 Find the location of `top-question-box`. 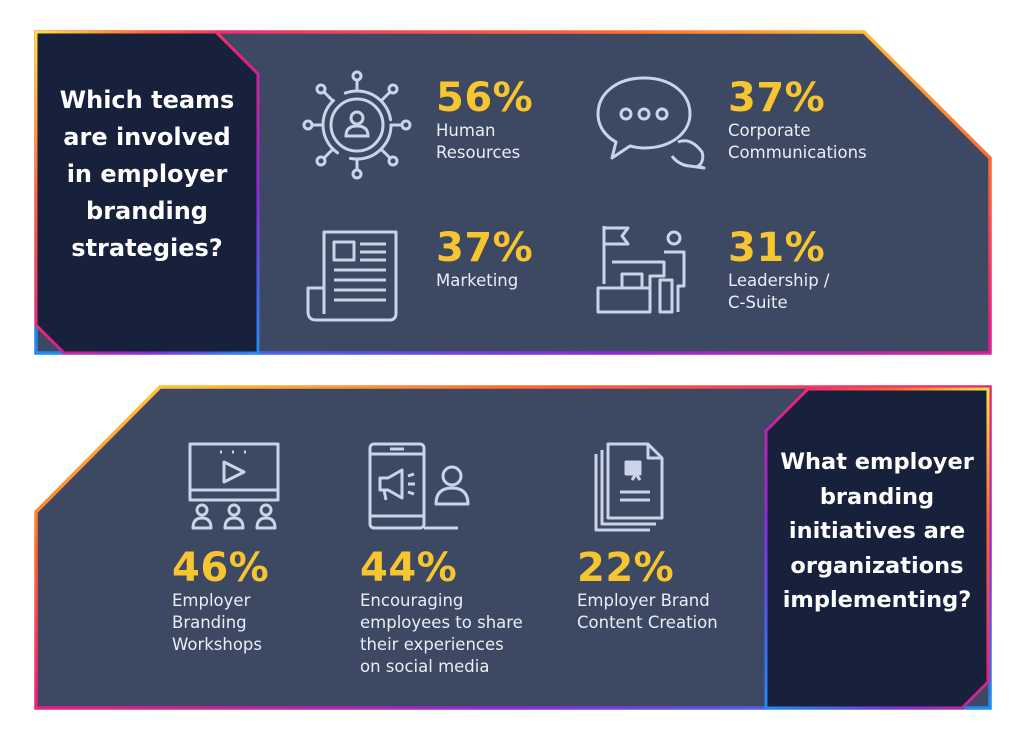

top-question-box is located at coordinates (147, 192).